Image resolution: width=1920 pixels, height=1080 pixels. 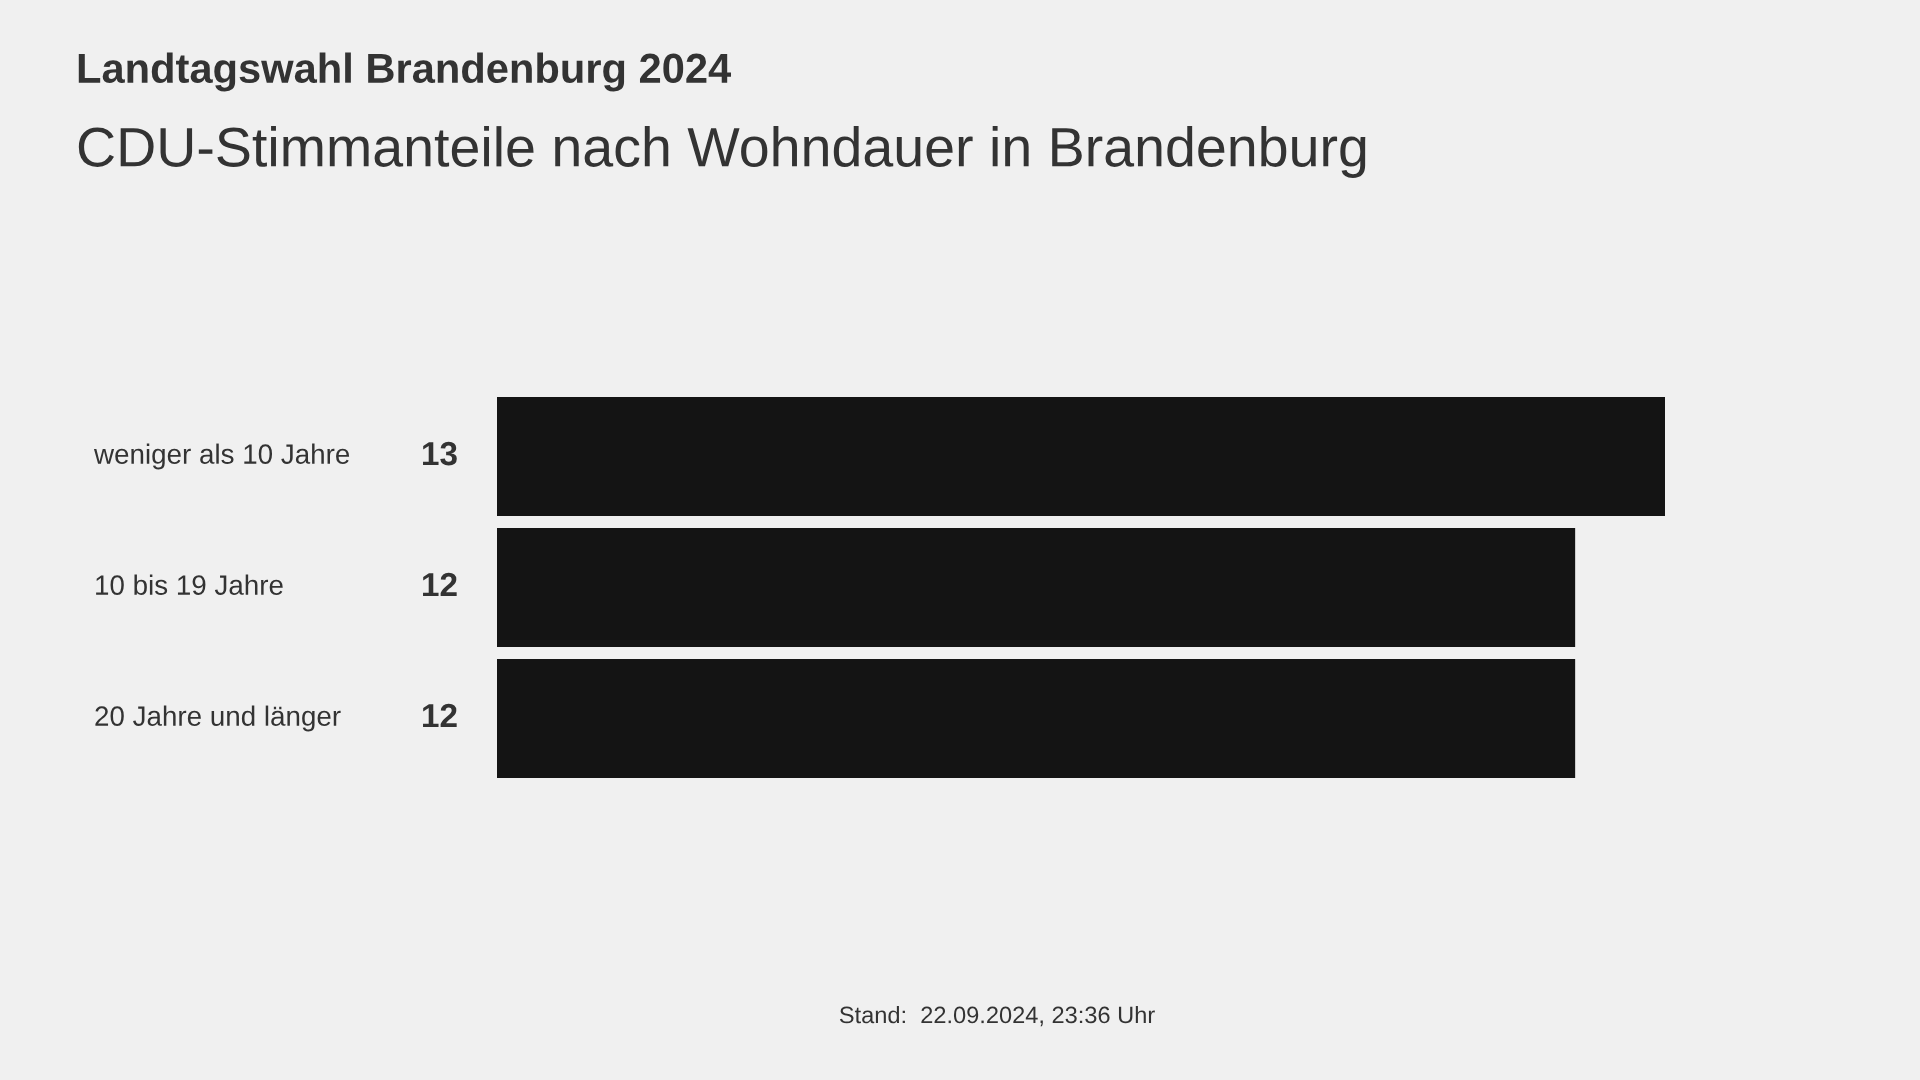 What do you see at coordinates (405, 72) in the screenshot?
I see `chart-title: Landtagswahl Brandenburg 2024` at bounding box center [405, 72].